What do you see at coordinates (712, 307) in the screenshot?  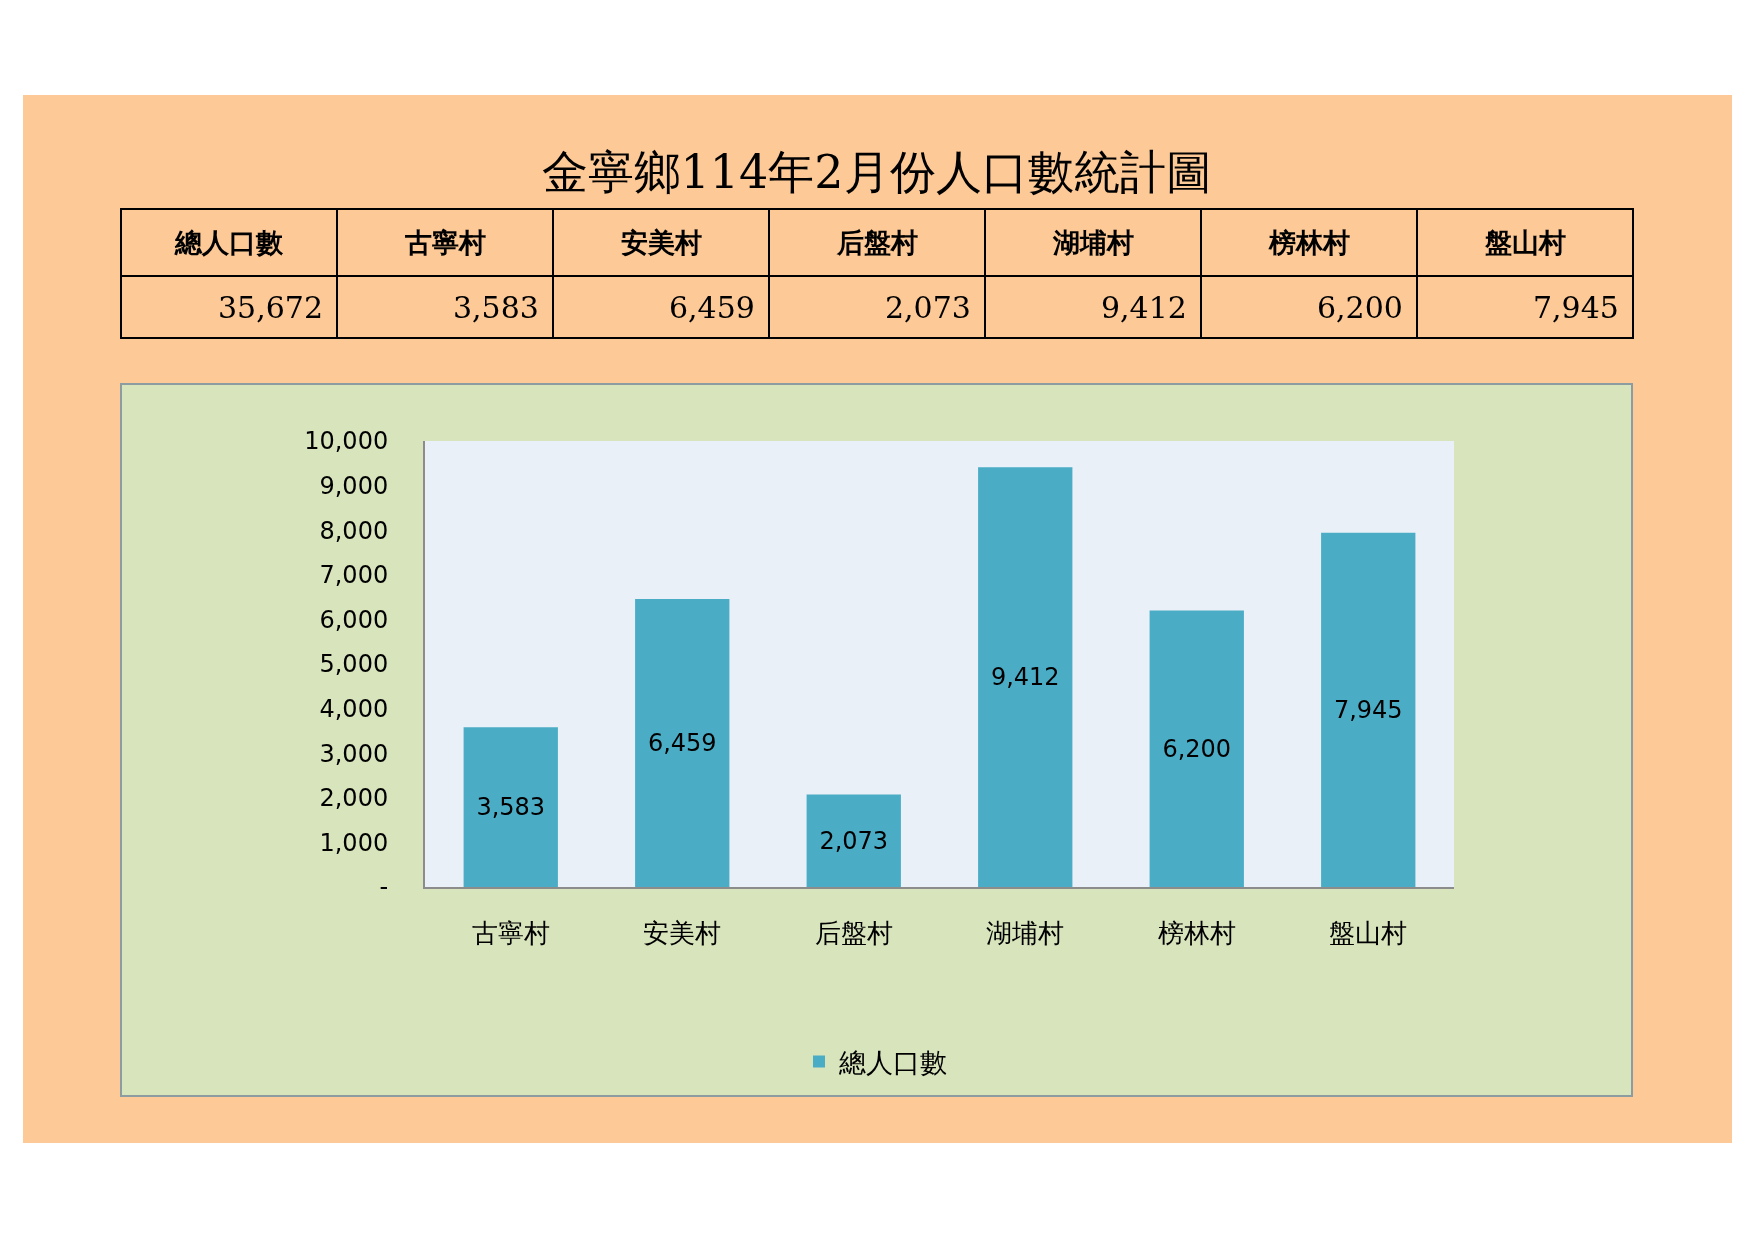 I see `text: 6,459` at bounding box center [712, 307].